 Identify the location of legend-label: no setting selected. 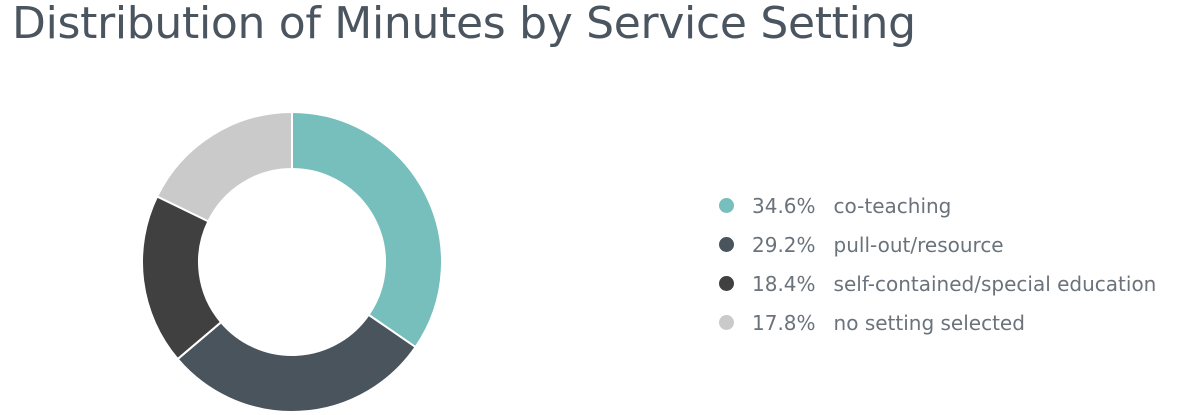
(929, 322).